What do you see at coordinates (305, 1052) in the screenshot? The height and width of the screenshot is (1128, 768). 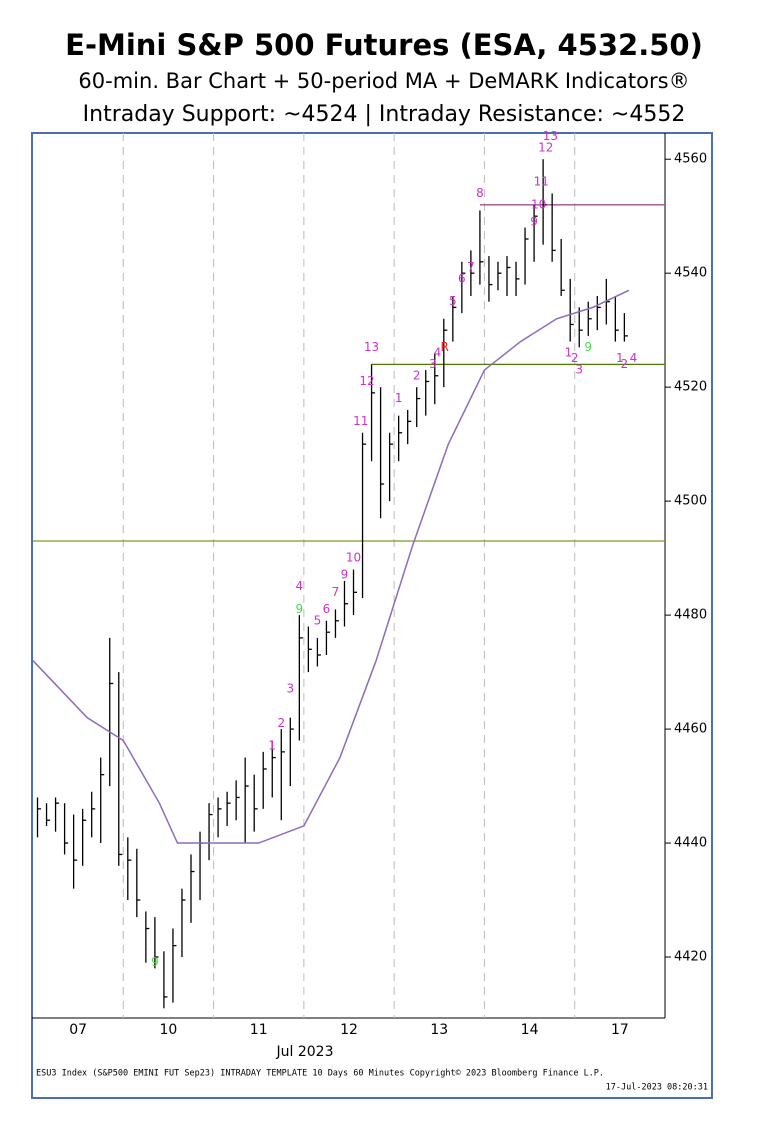 I see `x-axis-label: Jul 2023` at bounding box center [305, 1052].